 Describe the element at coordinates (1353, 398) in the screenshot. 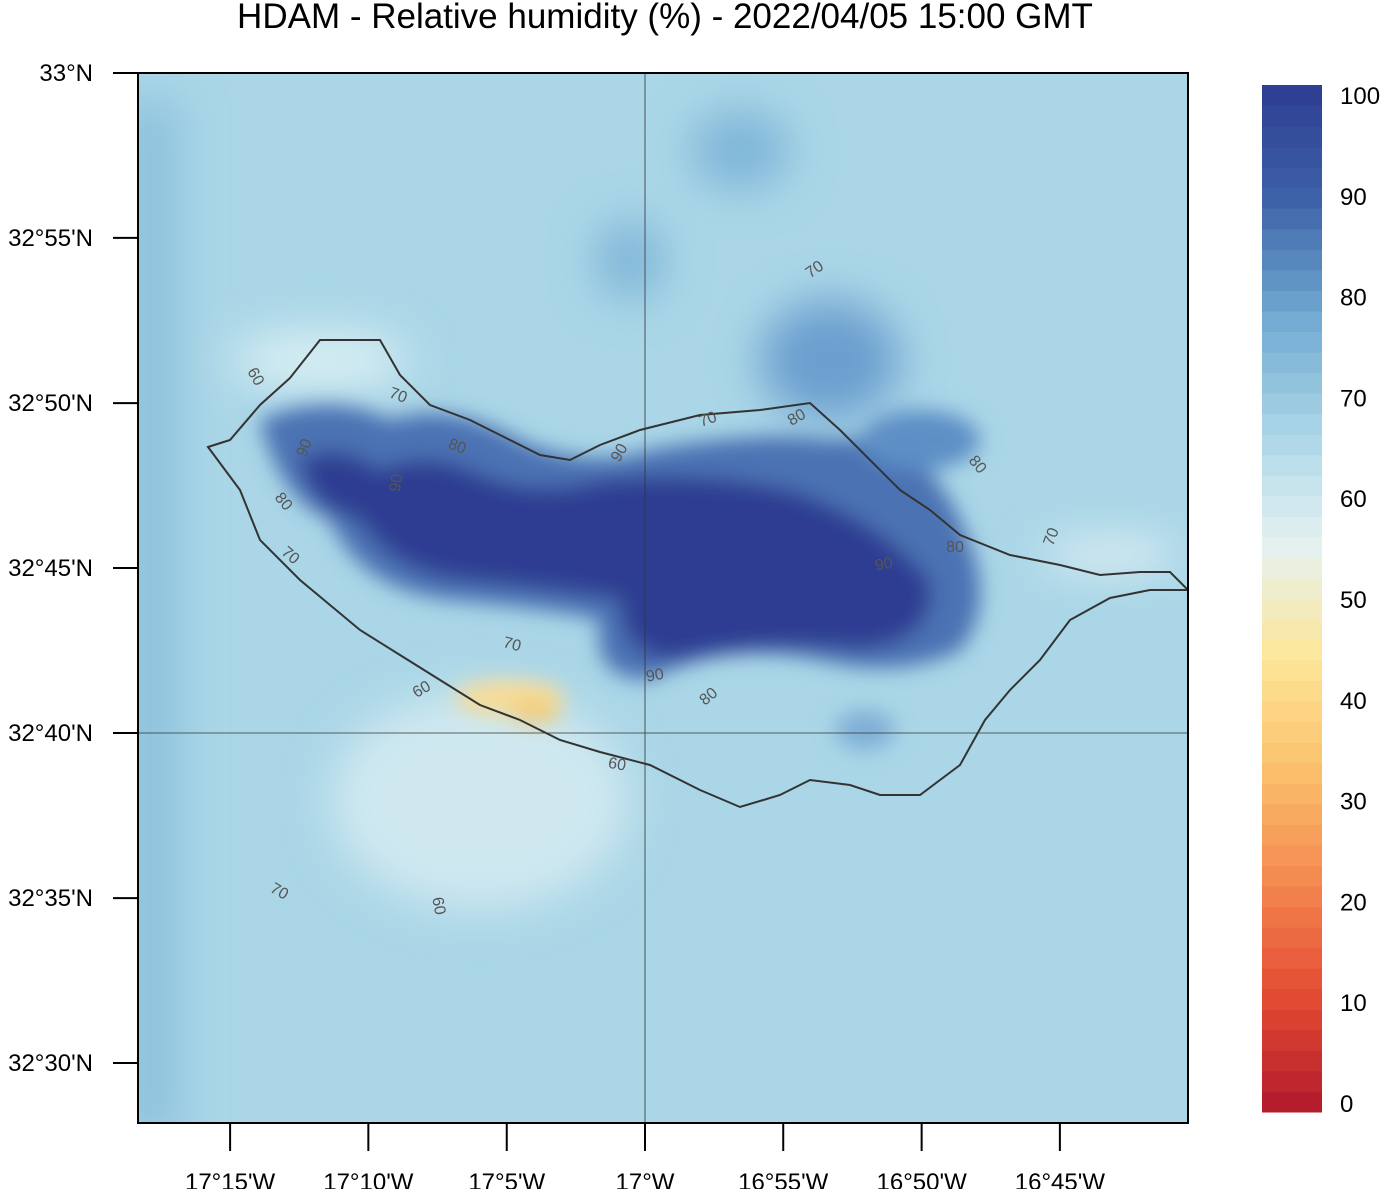

I see `colorbar-tick-label: 70` at that location.